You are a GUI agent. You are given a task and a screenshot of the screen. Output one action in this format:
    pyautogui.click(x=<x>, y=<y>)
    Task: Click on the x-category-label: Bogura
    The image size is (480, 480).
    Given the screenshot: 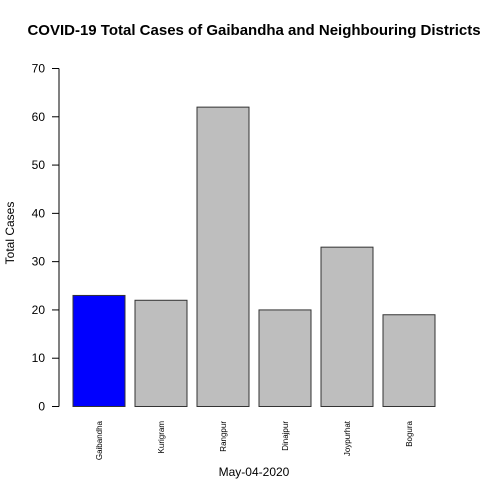 What is the action you would take?
    pyautogui.click(x=409, y=433)
    